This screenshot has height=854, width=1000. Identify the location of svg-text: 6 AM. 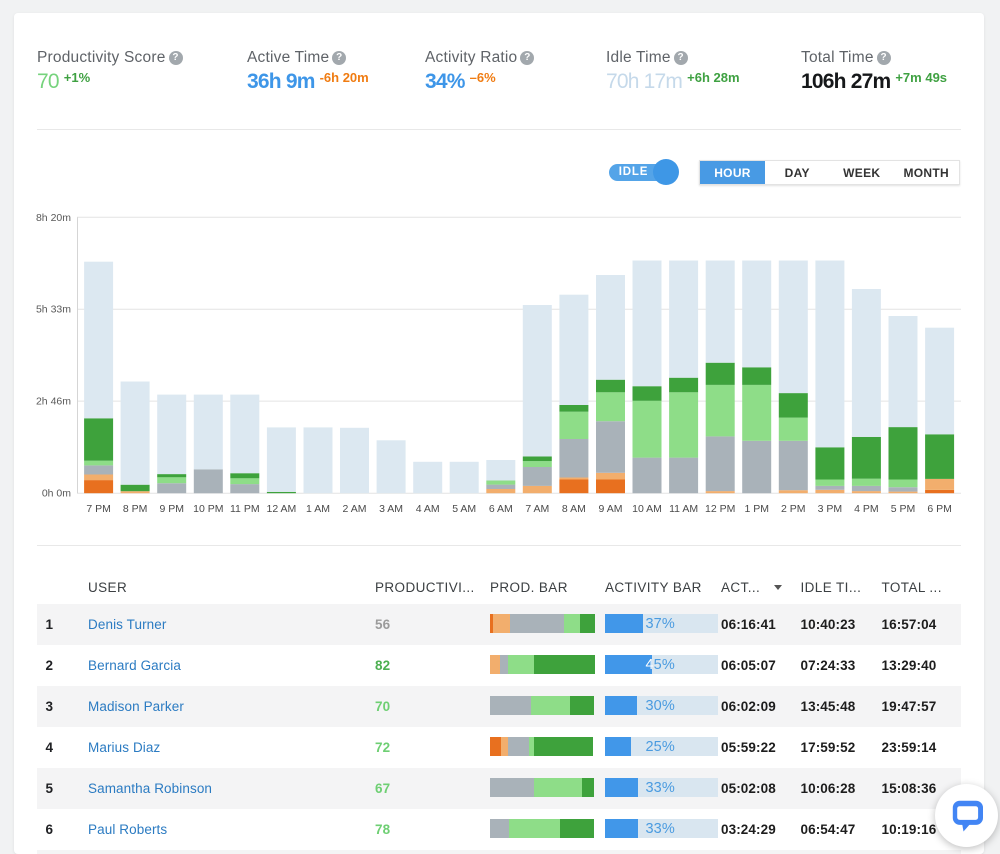
(501, 509).